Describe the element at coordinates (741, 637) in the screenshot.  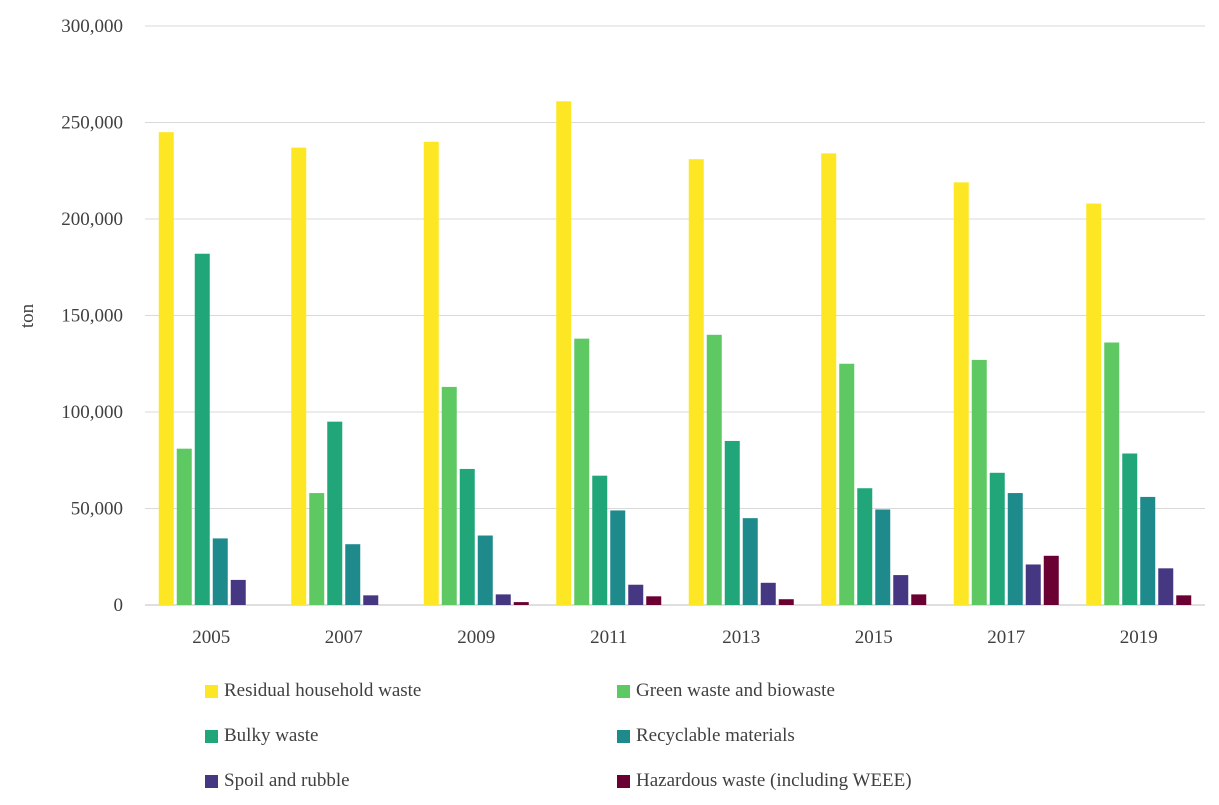
I see `x-tick-label: 2013` at that location.